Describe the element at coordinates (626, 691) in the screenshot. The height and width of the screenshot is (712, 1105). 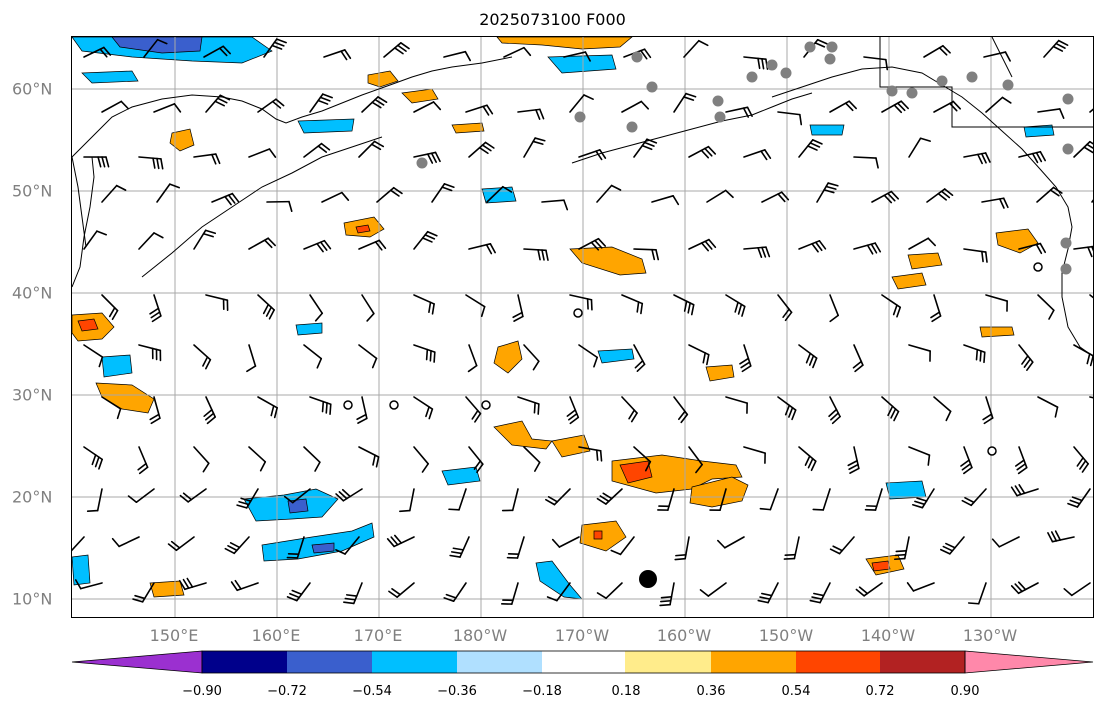
I see `colorbar-tick-label: 0.18` at that location.